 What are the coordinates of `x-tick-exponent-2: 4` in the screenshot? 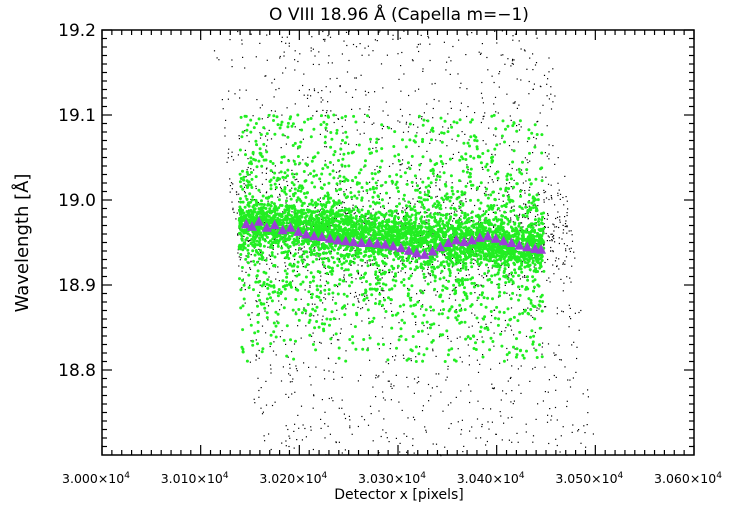 It's located at (325, 476).